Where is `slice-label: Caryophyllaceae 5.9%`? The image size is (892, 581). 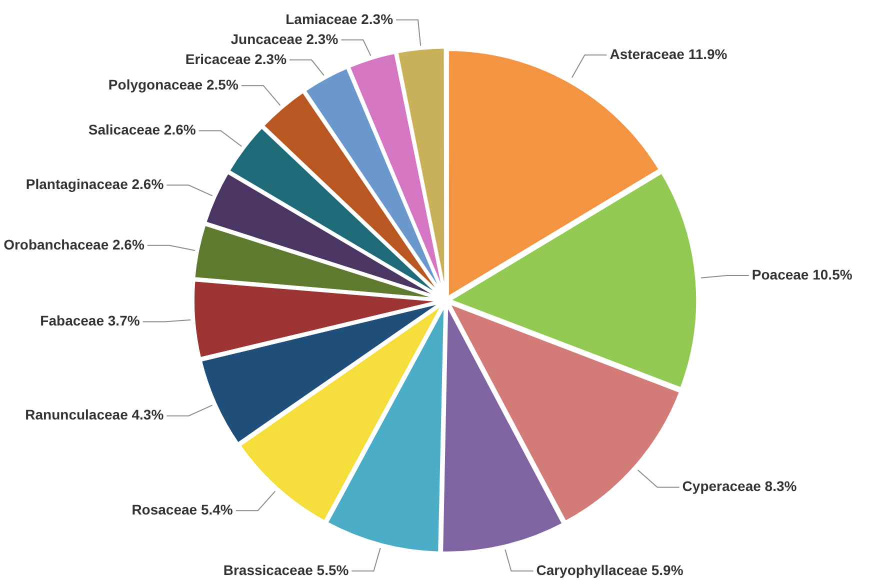 slice-label: Caryophyllaceae 5.9% is located at coordinates (610, 570).